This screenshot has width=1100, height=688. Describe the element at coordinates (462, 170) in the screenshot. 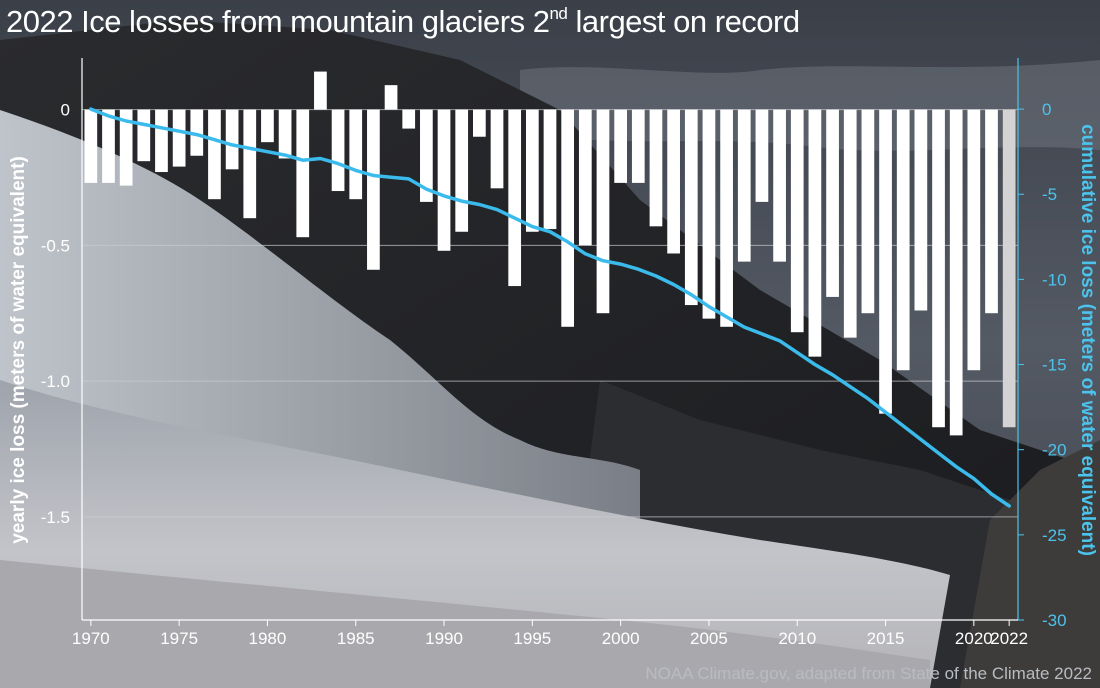

I see `bar-1991` at that location.